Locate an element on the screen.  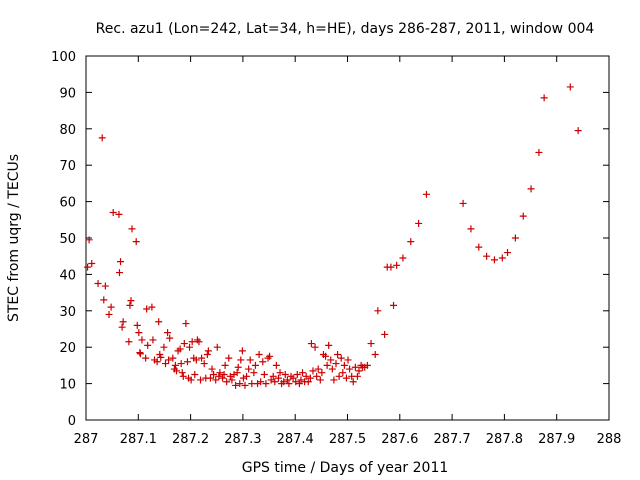
y-tick-label: 70 is located at coordinates (67, 166).